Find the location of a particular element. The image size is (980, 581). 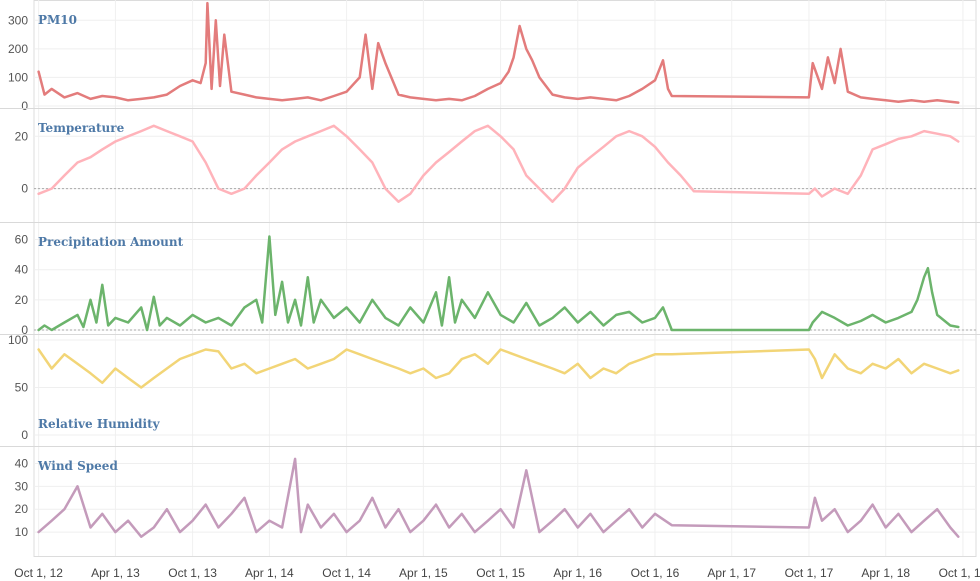

x-tick-label: Oct 1, 13 is located at coordinates (192, 573).